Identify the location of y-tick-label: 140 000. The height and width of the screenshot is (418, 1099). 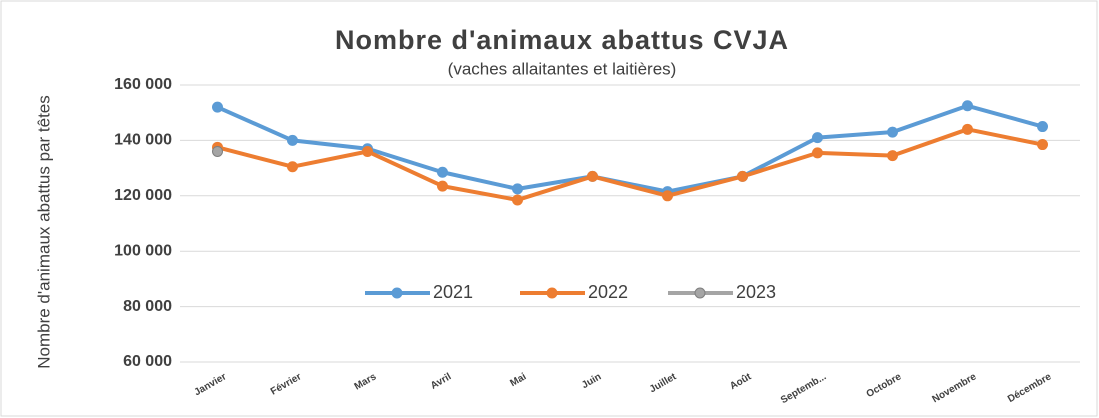
(143, 140).